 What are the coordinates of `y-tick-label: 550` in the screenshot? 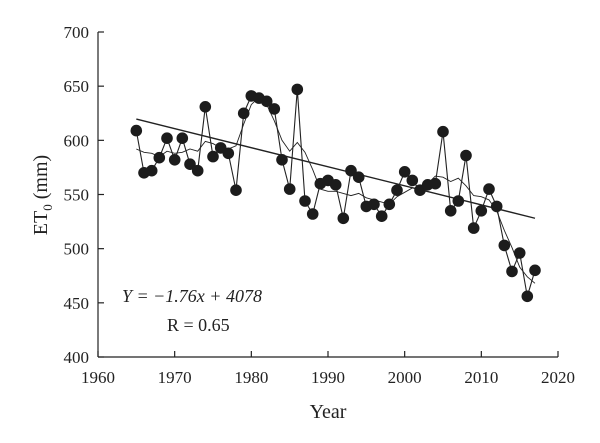 It's located at (77, 195).